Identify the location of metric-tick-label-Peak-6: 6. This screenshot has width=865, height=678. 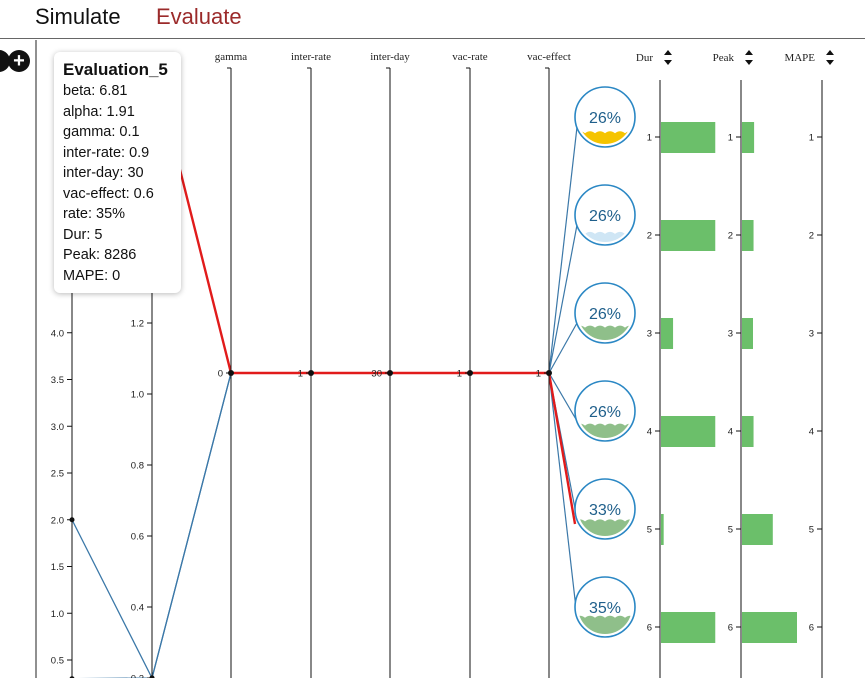
(730, 628).